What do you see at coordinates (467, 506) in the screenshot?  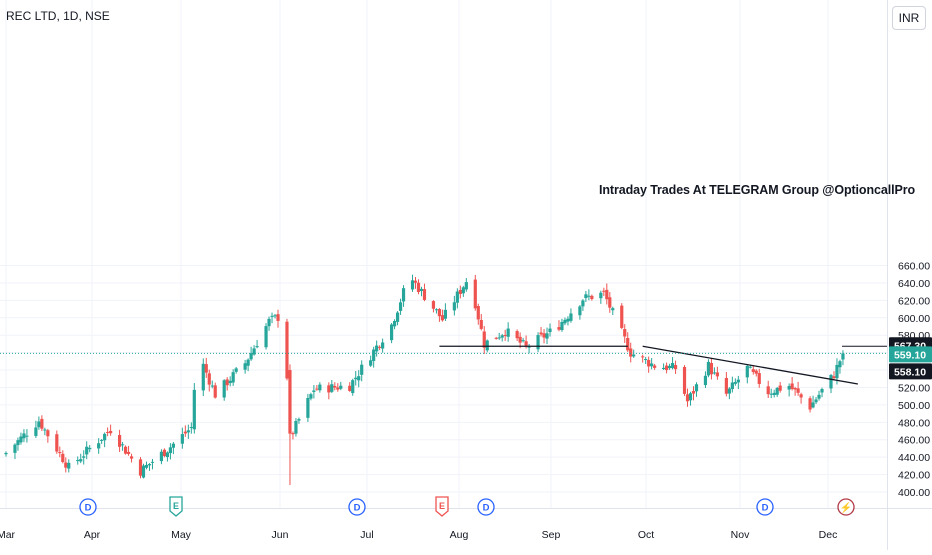 I see `events-layer: D E D E D D ⚡` at bounding box center [467, 506].